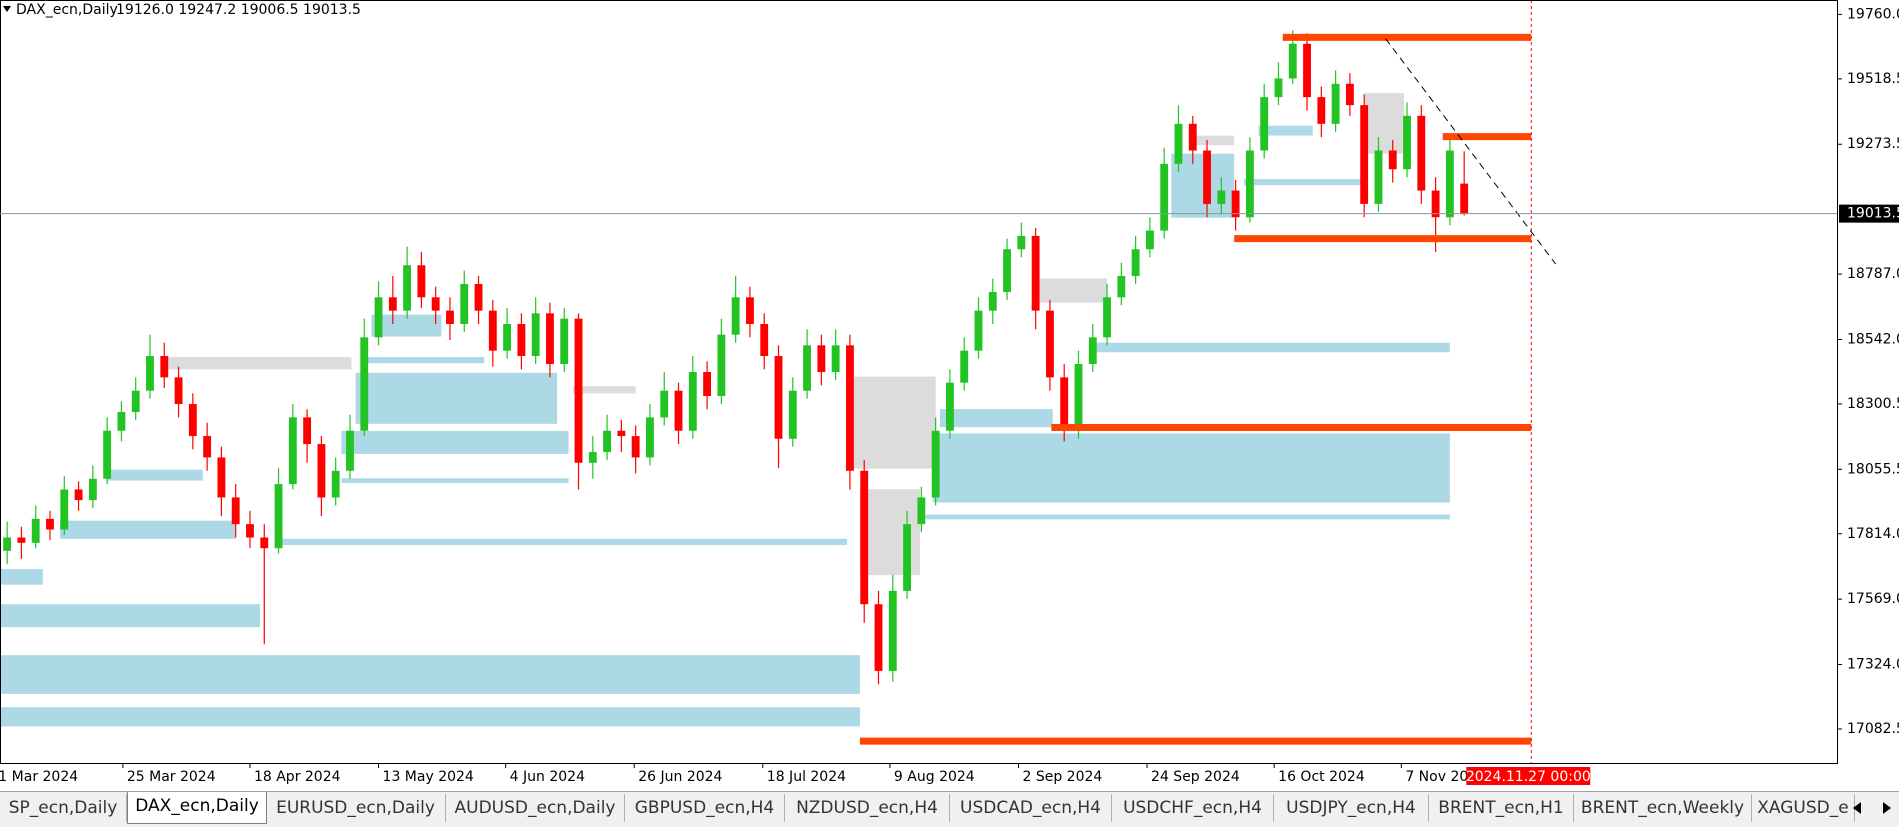  What do you see at coordinates (680, 777) in the screenshot?
I see `x-tick-label: 26 Jun 2024` at bounding box center [680, 777].